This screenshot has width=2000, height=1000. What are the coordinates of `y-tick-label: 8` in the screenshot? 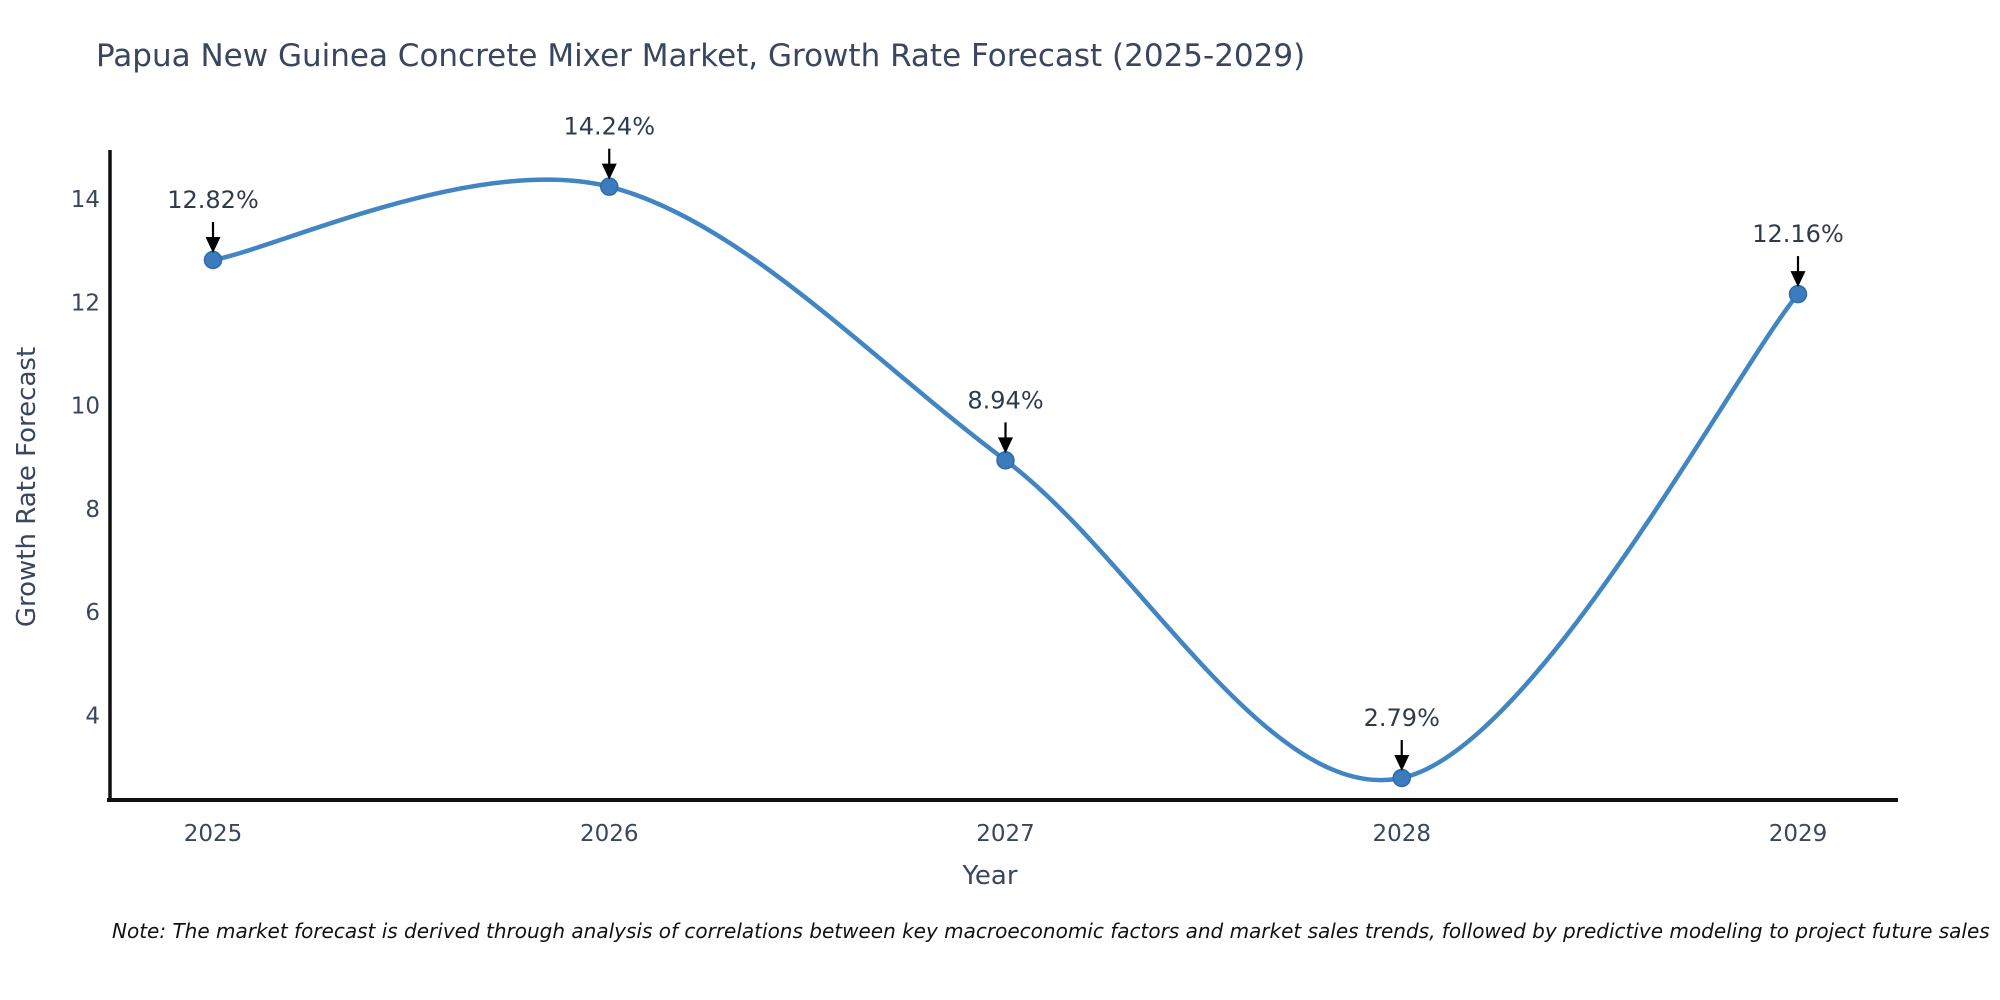 It's located at (92, 510).